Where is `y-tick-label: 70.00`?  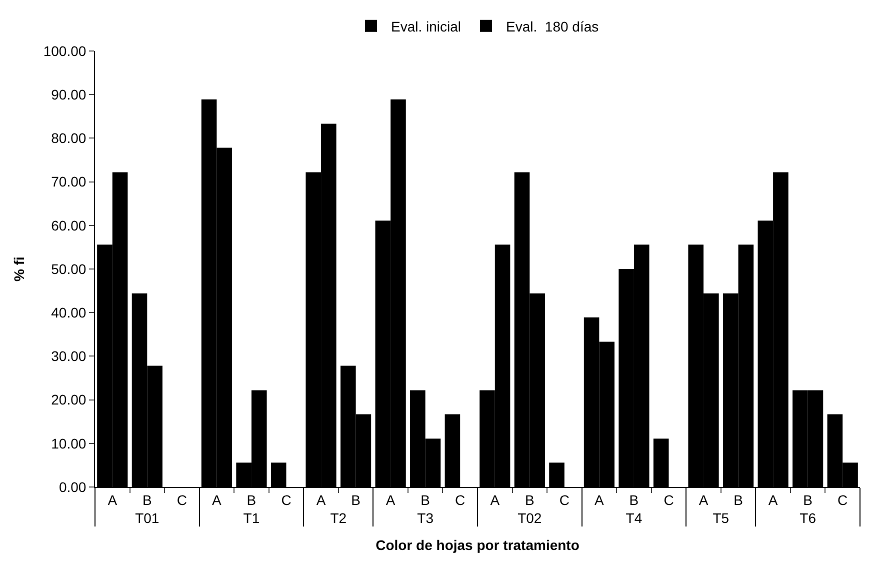 y-tick-label: 70.00 is located at coordinates (68, 182).